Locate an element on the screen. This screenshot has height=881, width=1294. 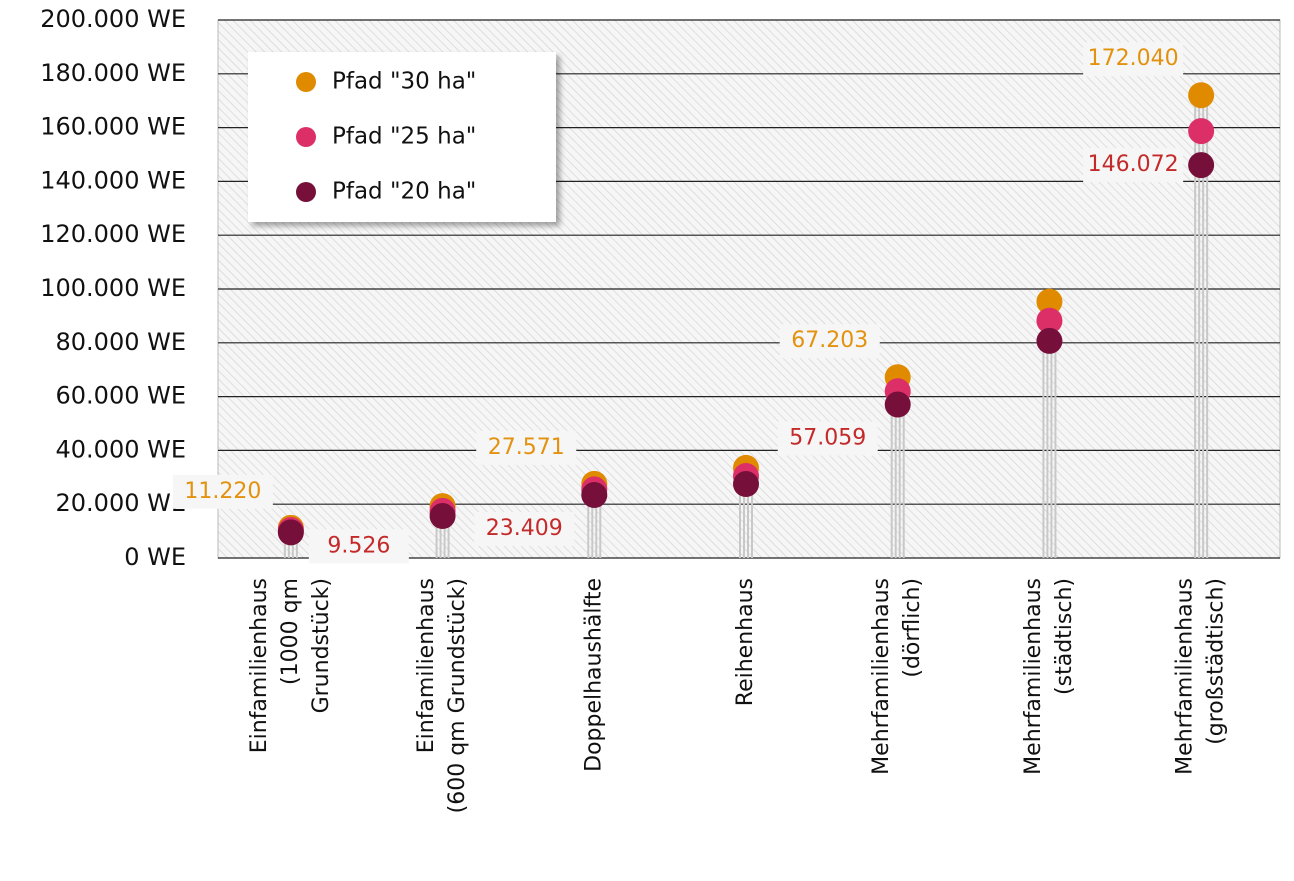
x-tick-label: Reihenhaus is located at coordinates (745, 642).